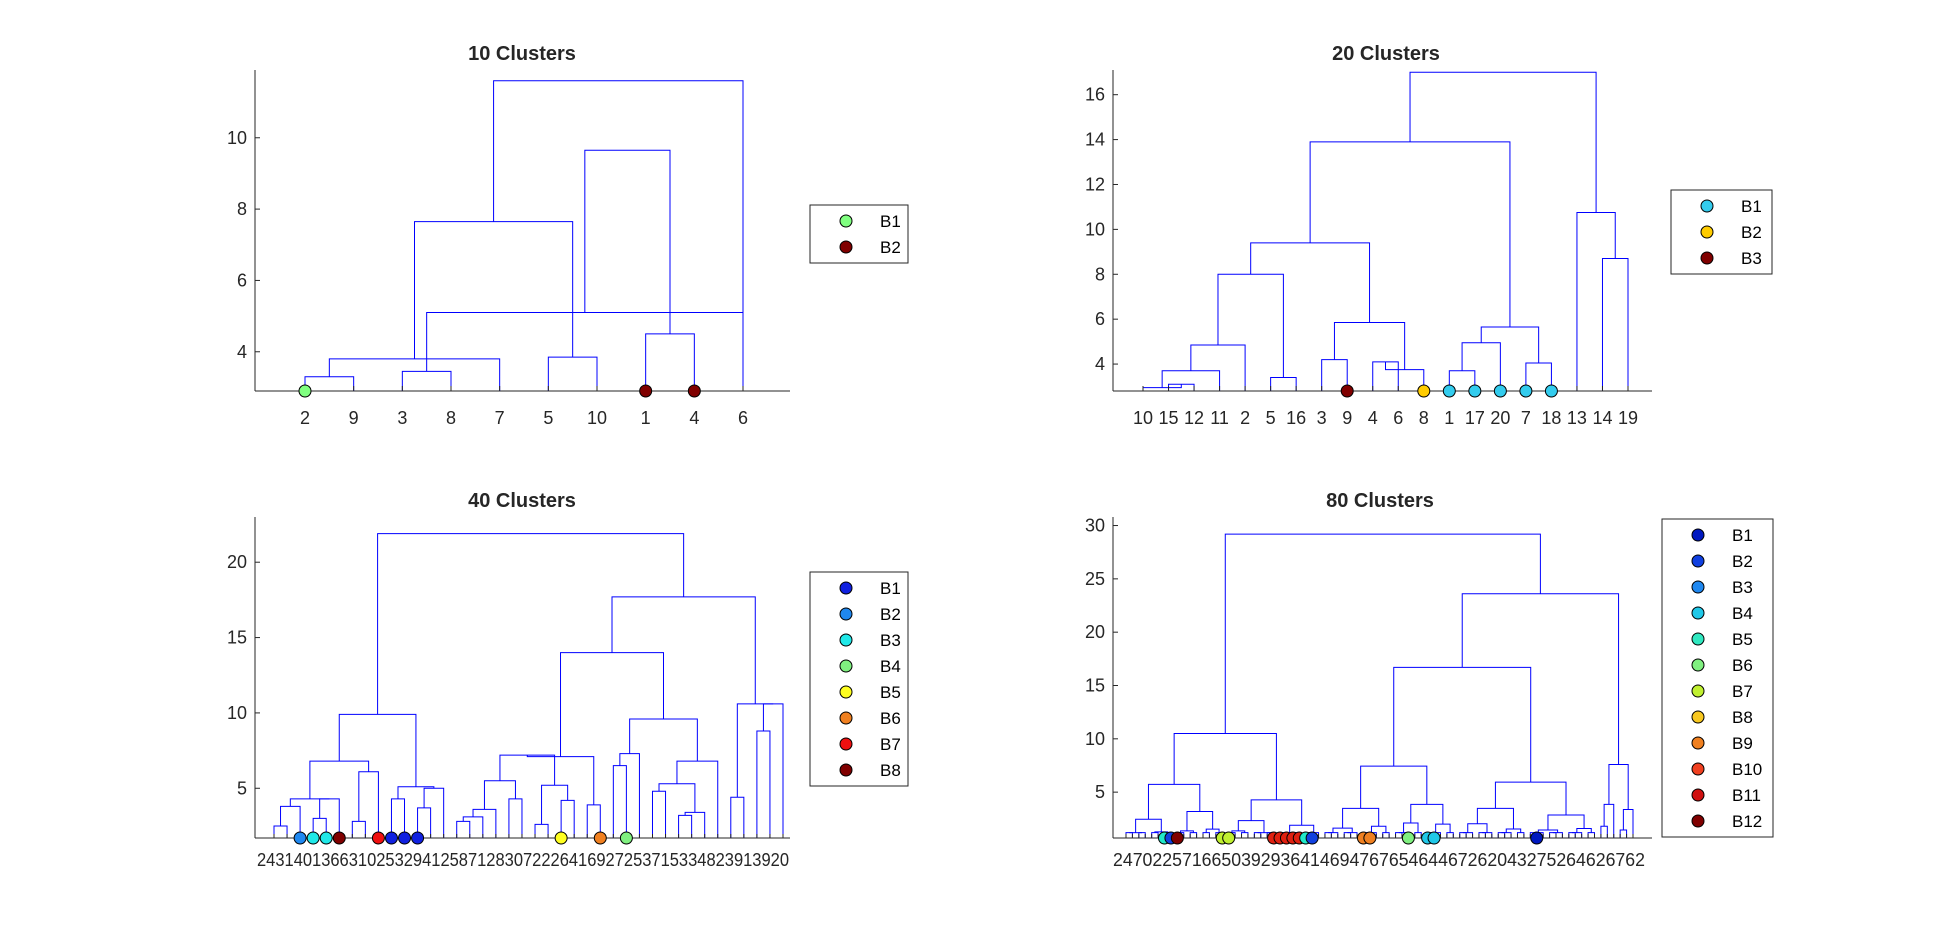 Image resolution: width=1953 pixels, height=938 pixels. Describe the element at coordinates (1095, 579) in the screenshot. I see `y-tick-label: 25` at that location.